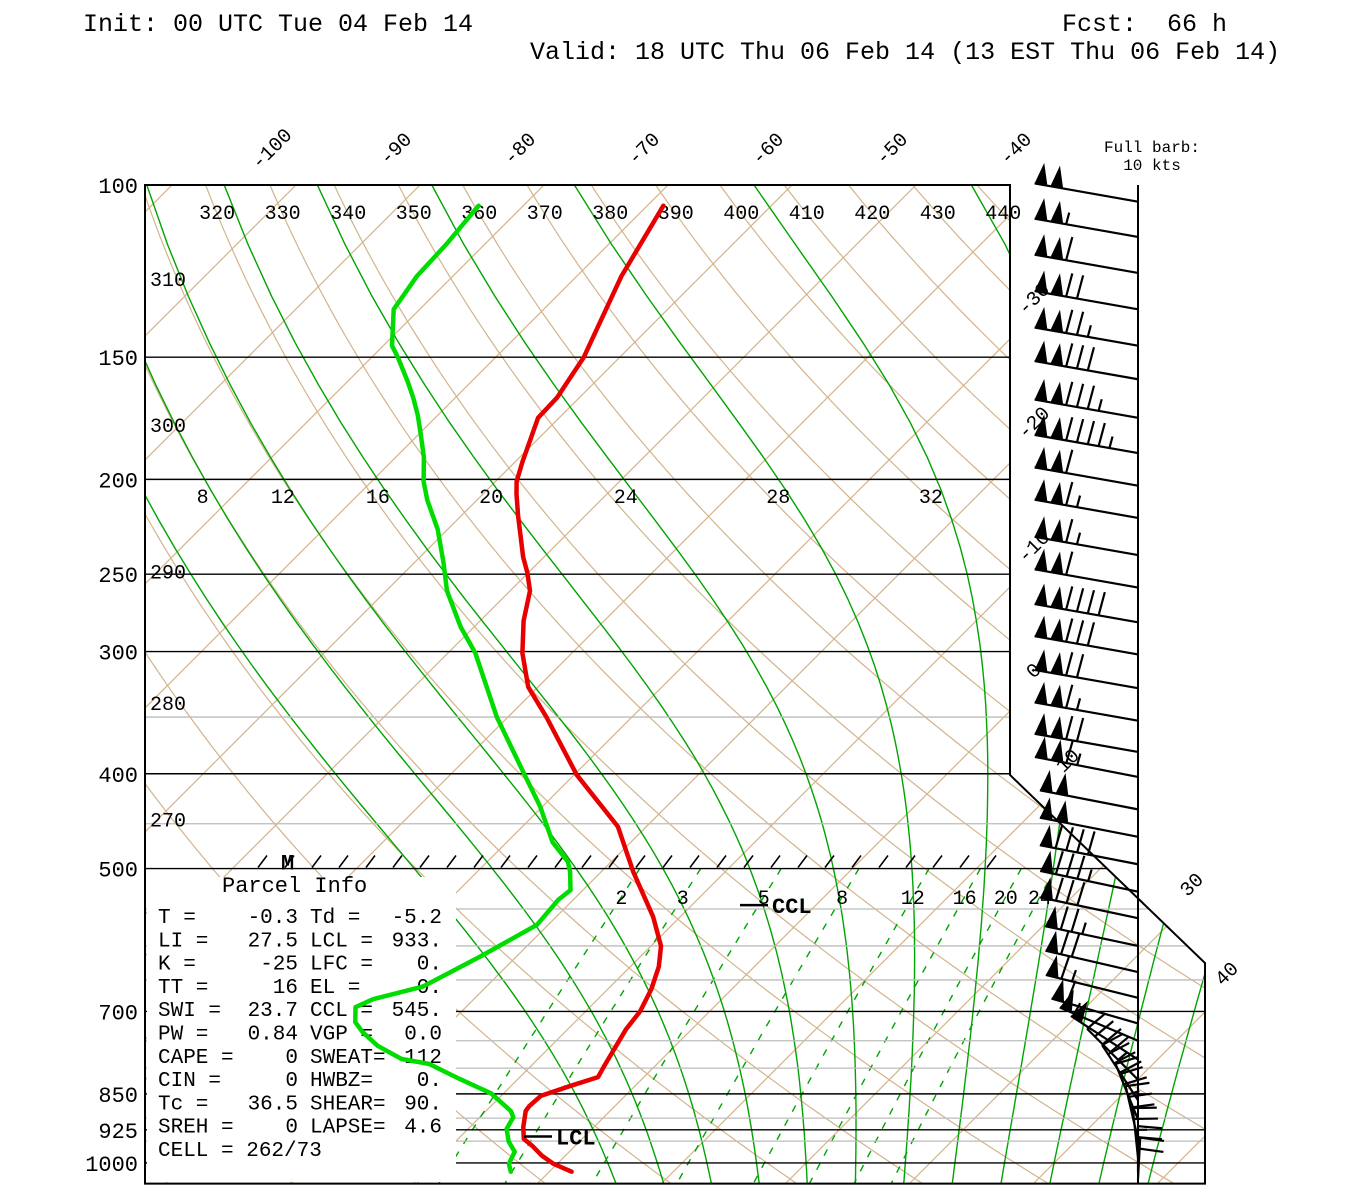 The image size is (1350, 1200). I want to click on level-markers: M CCL LCL, so click(546, 1002).